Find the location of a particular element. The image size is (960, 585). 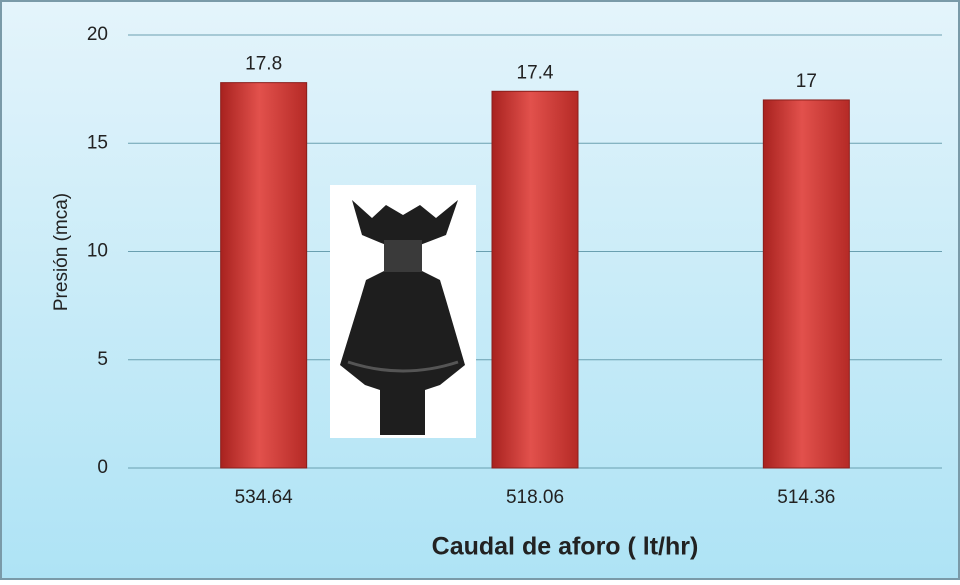

x-tick-label: 534.64 is located at coordinates (264, 497).